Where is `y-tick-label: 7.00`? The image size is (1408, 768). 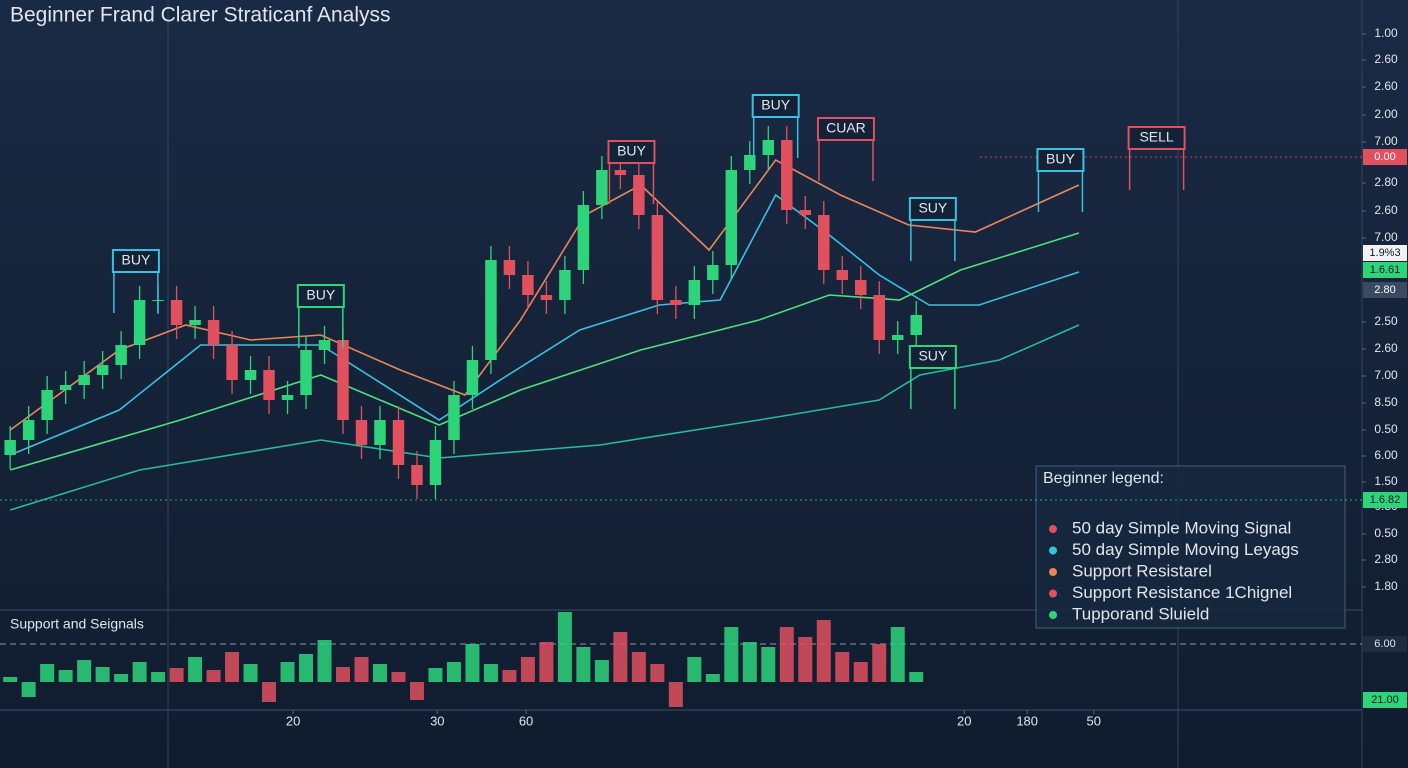 y-tick-label: 7.00 is located at coordinates (1386, 237).